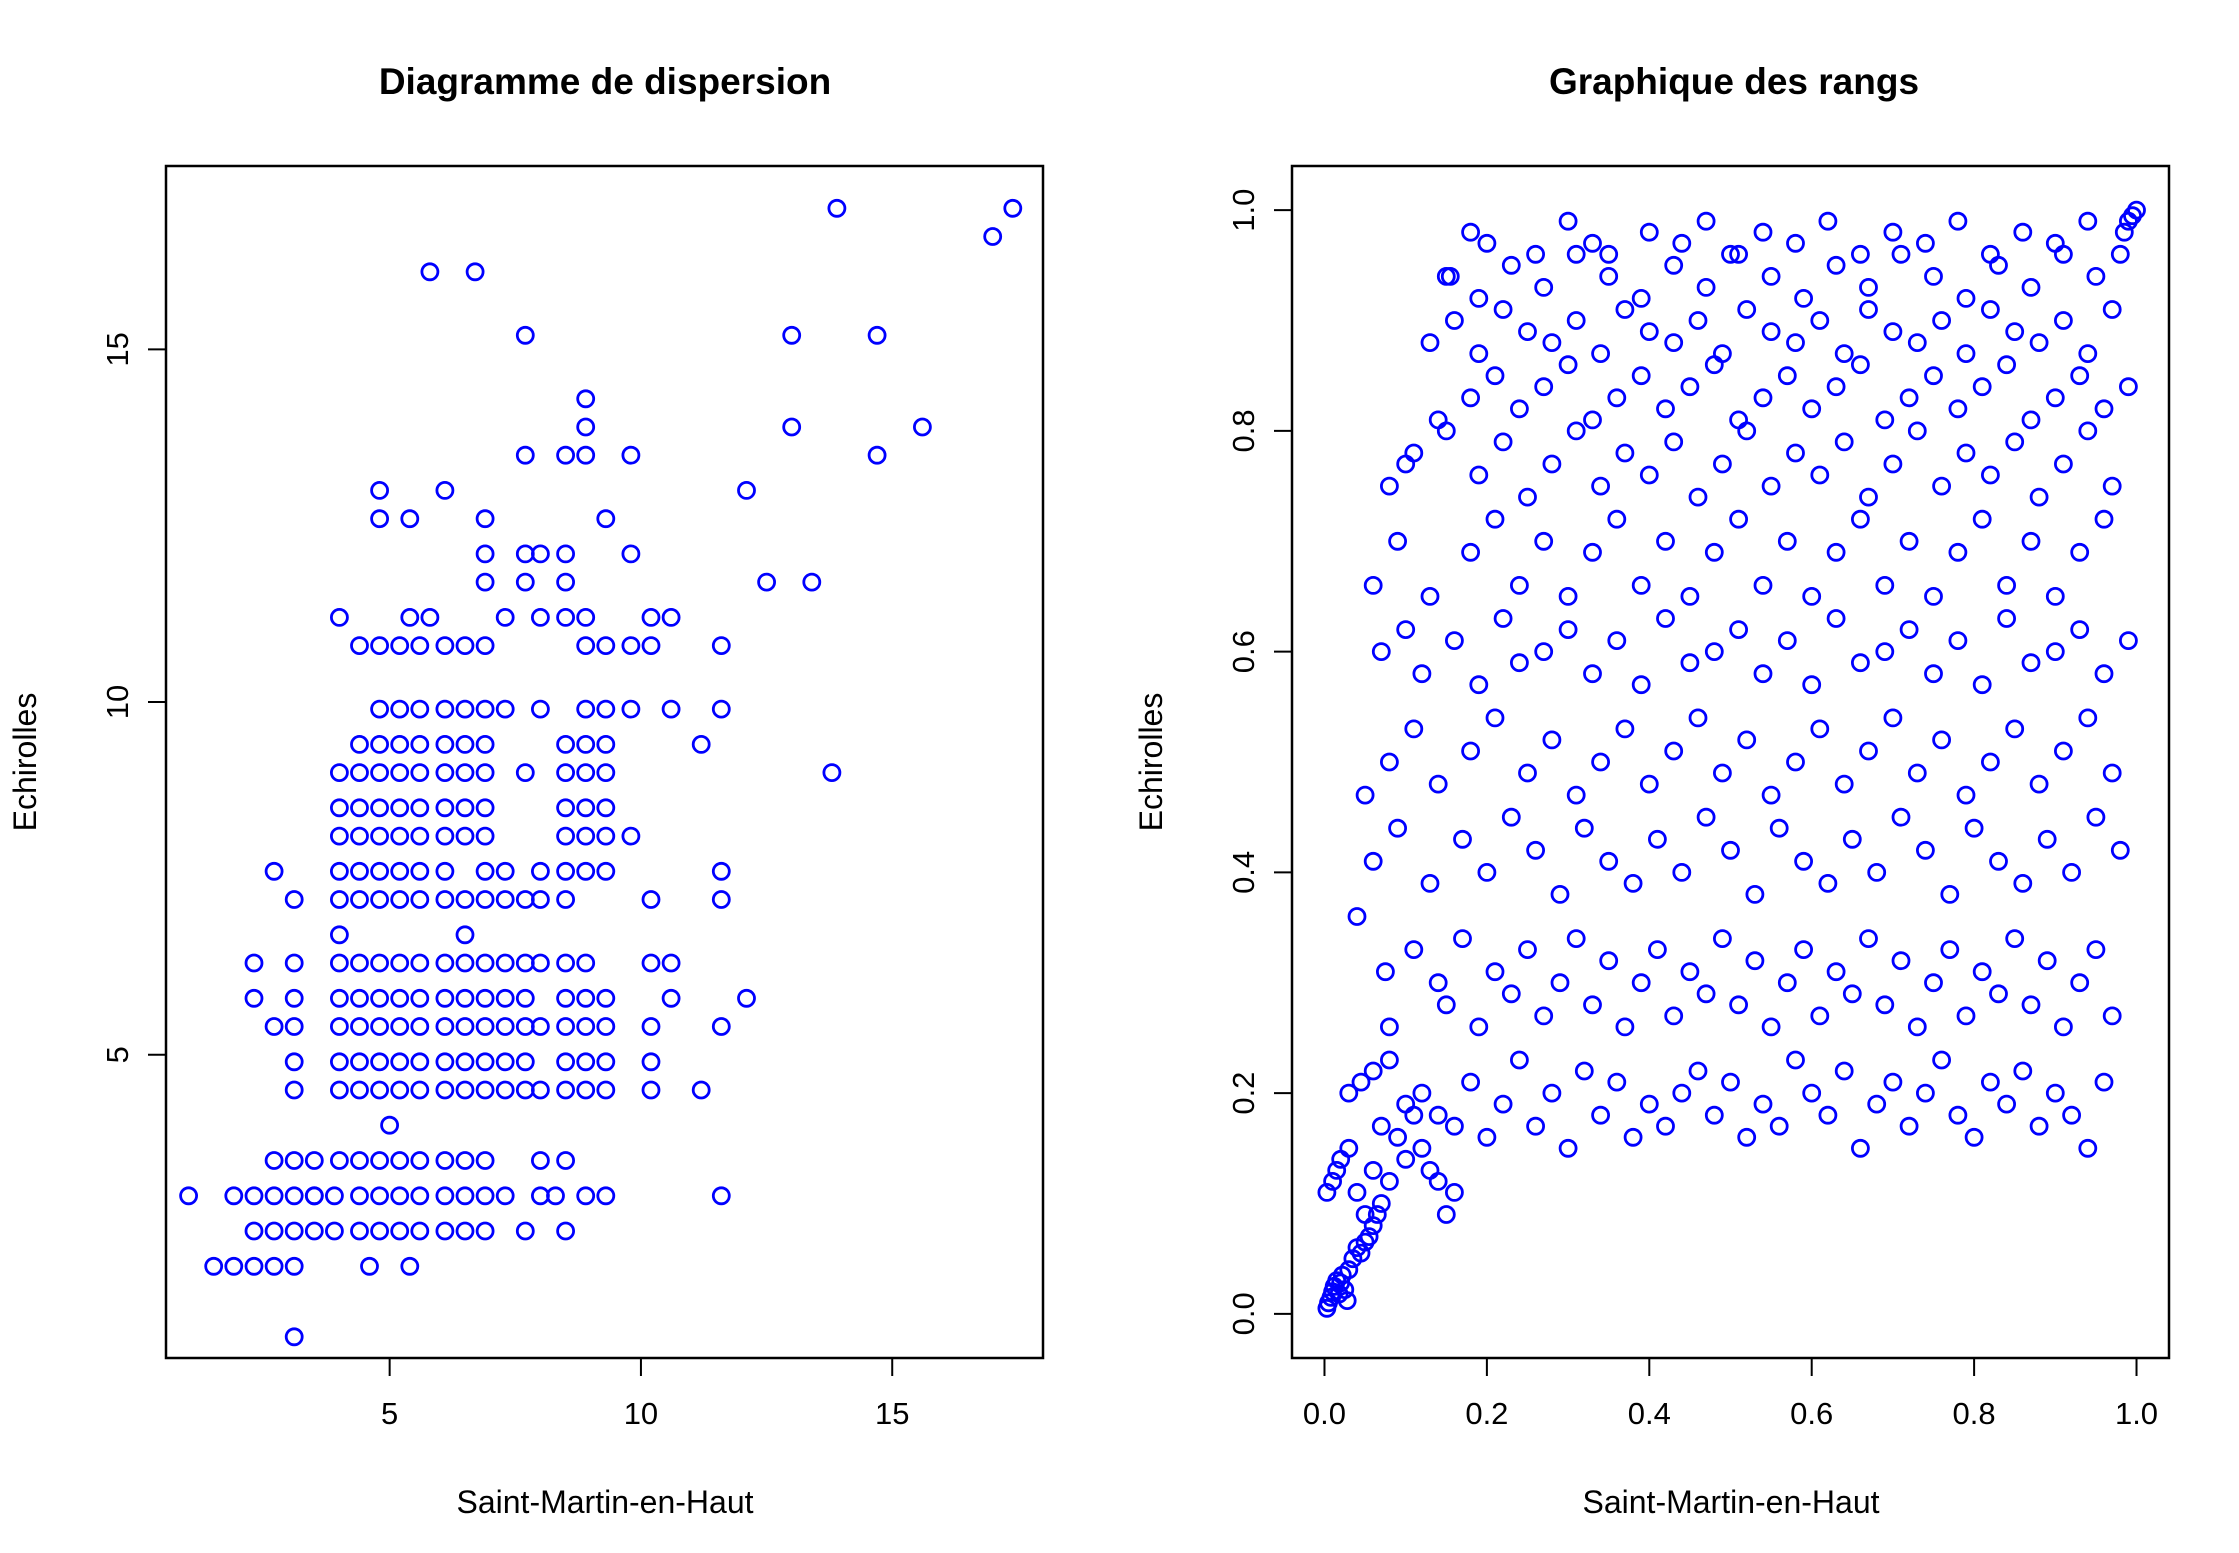  I want to click on y-tick-label: 0.2, so click(1243, 1093).